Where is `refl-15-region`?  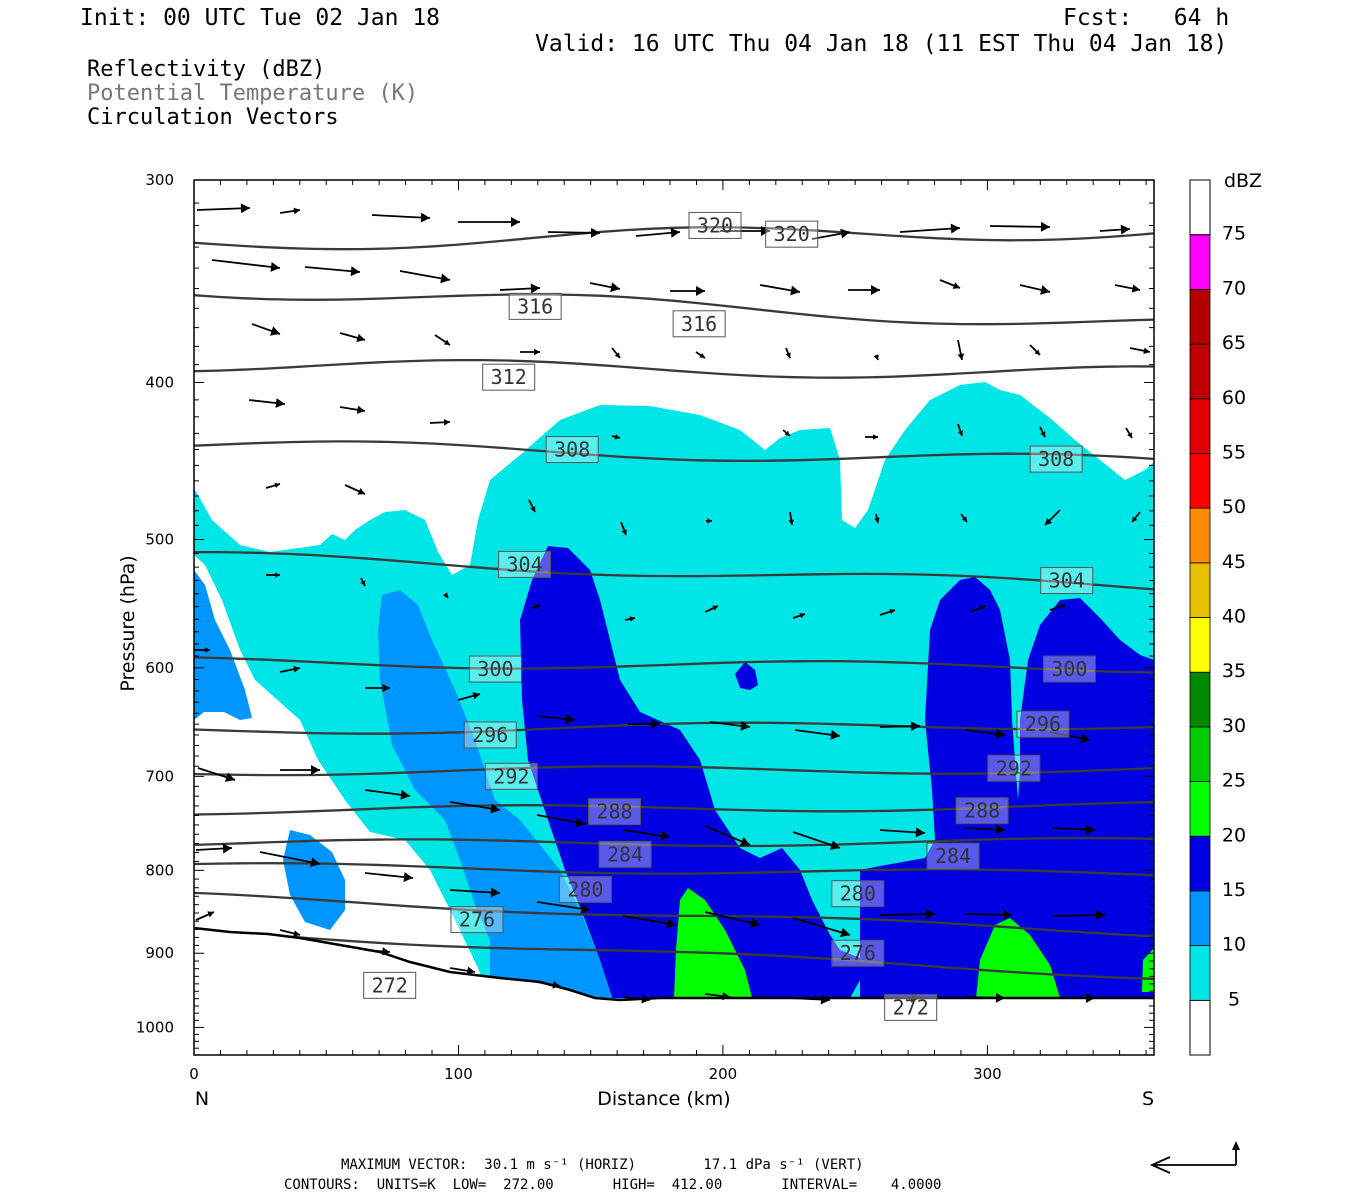
refl-15-region is located at coordinates (690, 772).